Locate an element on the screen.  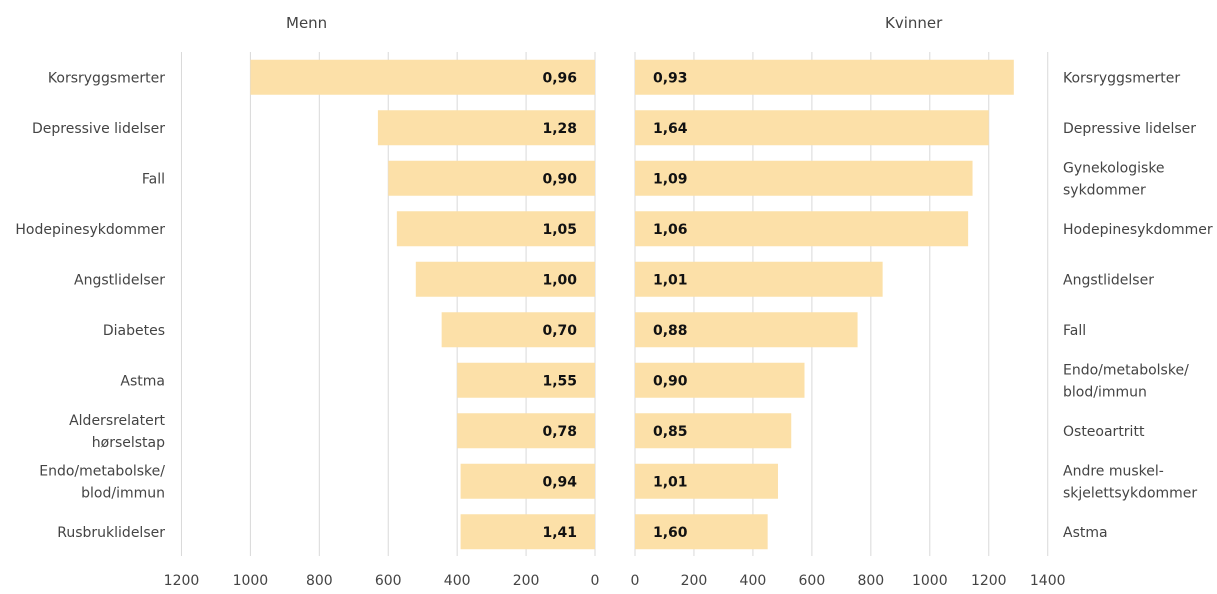
data-label: 0,88 is located at coordinates (670, 331).